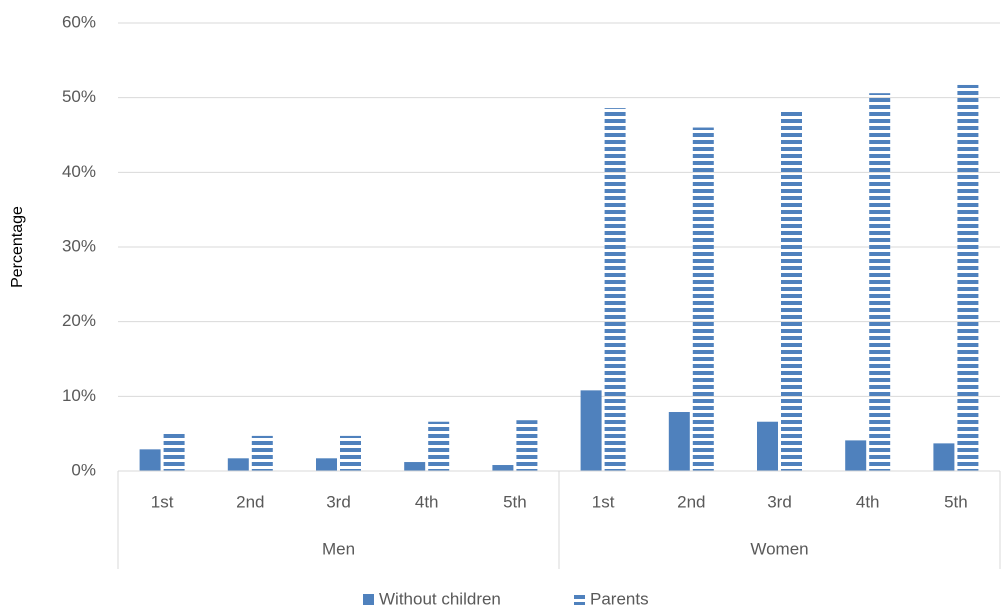 The width and height of the screenshot is (1003, 609). Describe the element at coordinates (17, 247) in the screenshot. I see `y-axis-label: Percentage` at that location.